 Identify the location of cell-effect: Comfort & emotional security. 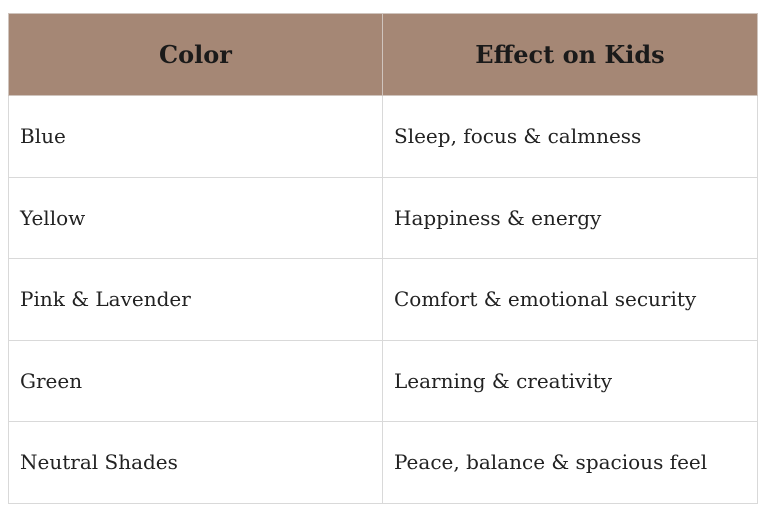
(570, 299).